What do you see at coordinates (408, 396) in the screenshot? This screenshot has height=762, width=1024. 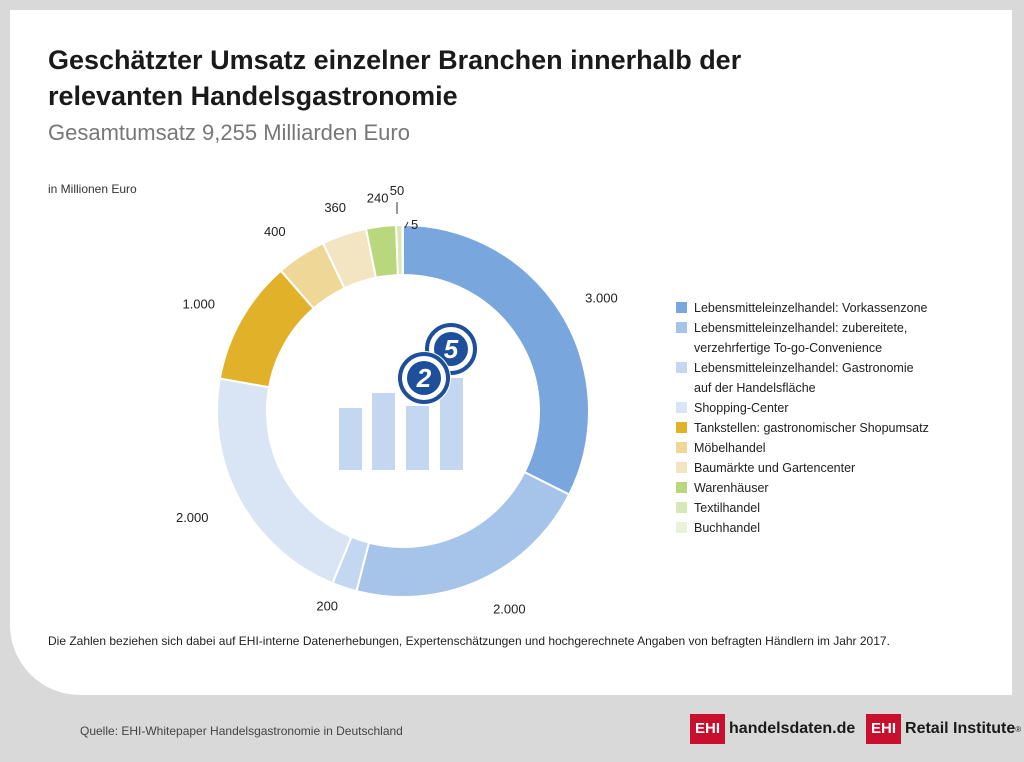 I see `euro-coins-bar-chart-icon: 52` at bounding box center [408, 396].